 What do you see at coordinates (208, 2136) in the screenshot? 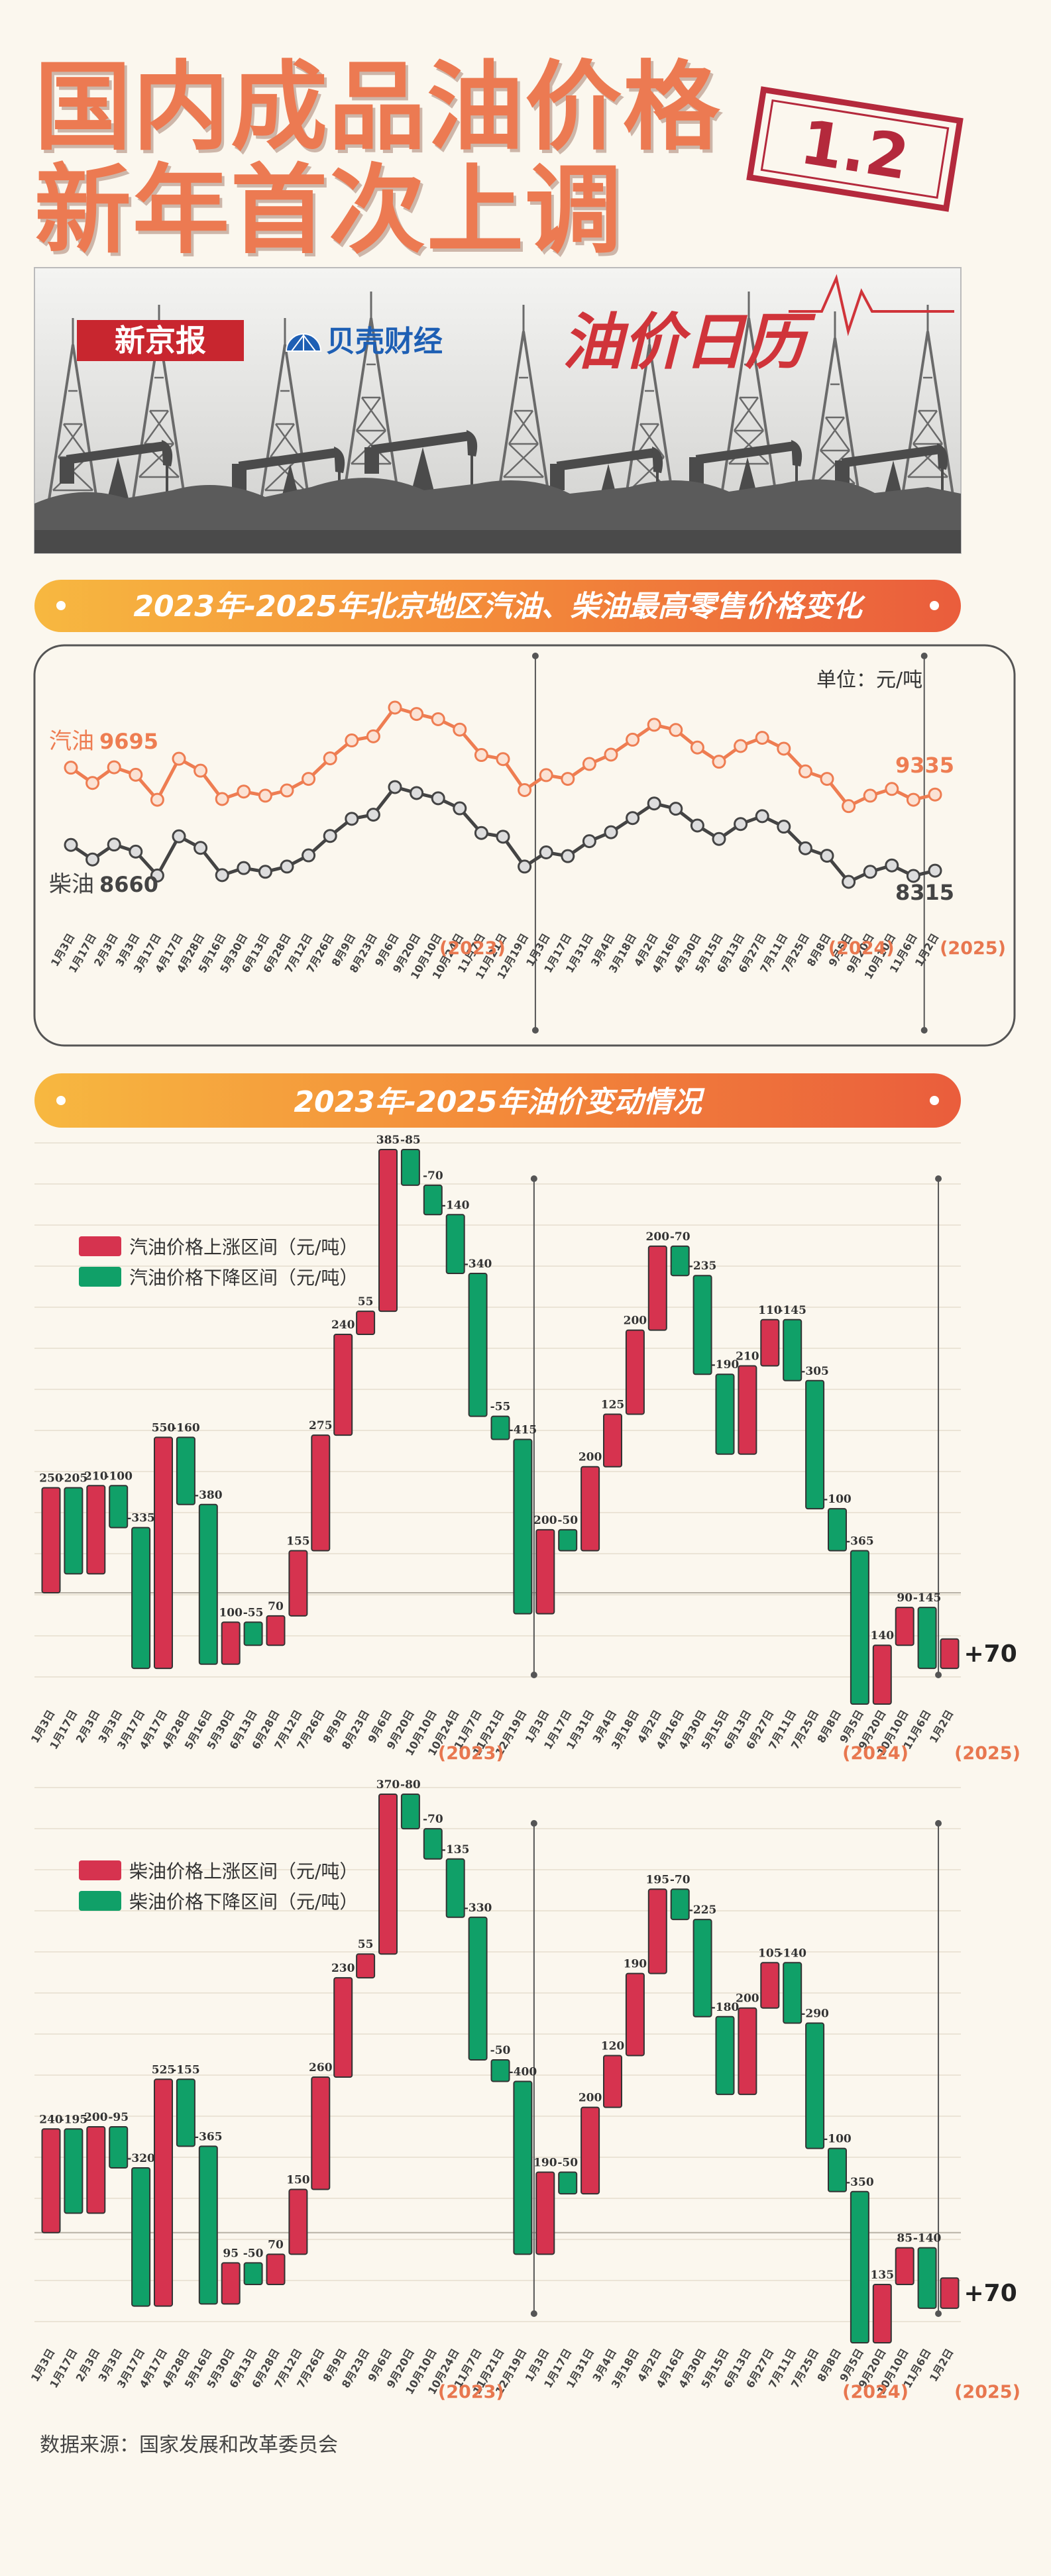
I see `value-label: -365` at bounding box center [208, 2136].